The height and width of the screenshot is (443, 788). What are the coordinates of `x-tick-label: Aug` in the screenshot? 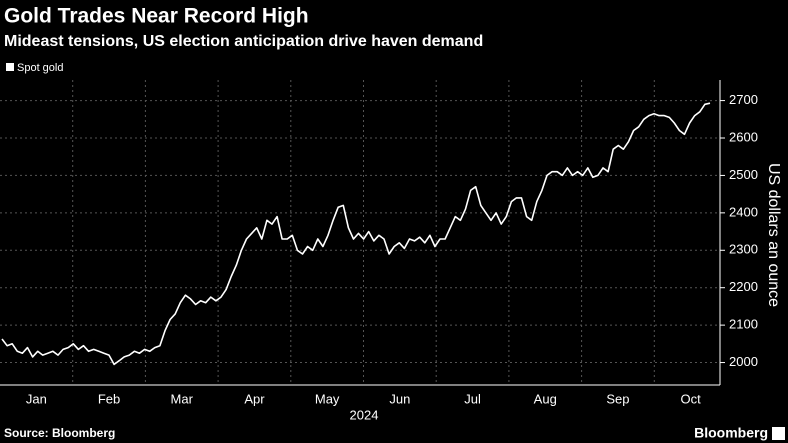 It's located at (545, 398).